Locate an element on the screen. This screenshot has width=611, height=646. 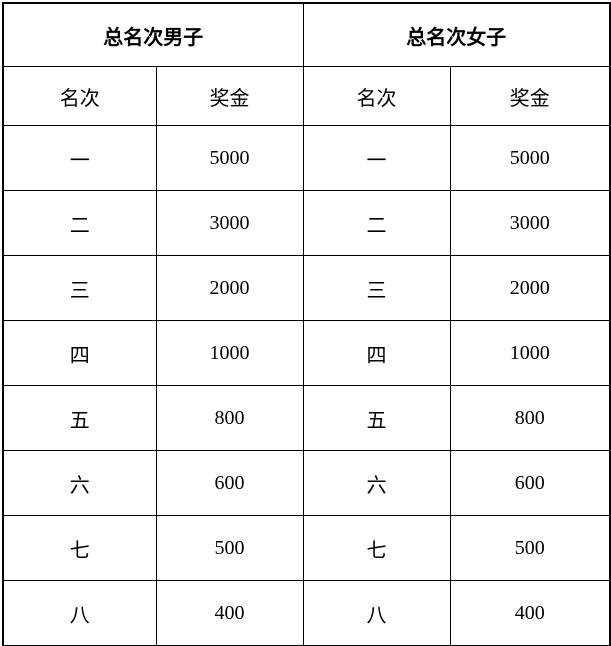
group-header-women: 总名次女子 is located at coordinates (456, 34).